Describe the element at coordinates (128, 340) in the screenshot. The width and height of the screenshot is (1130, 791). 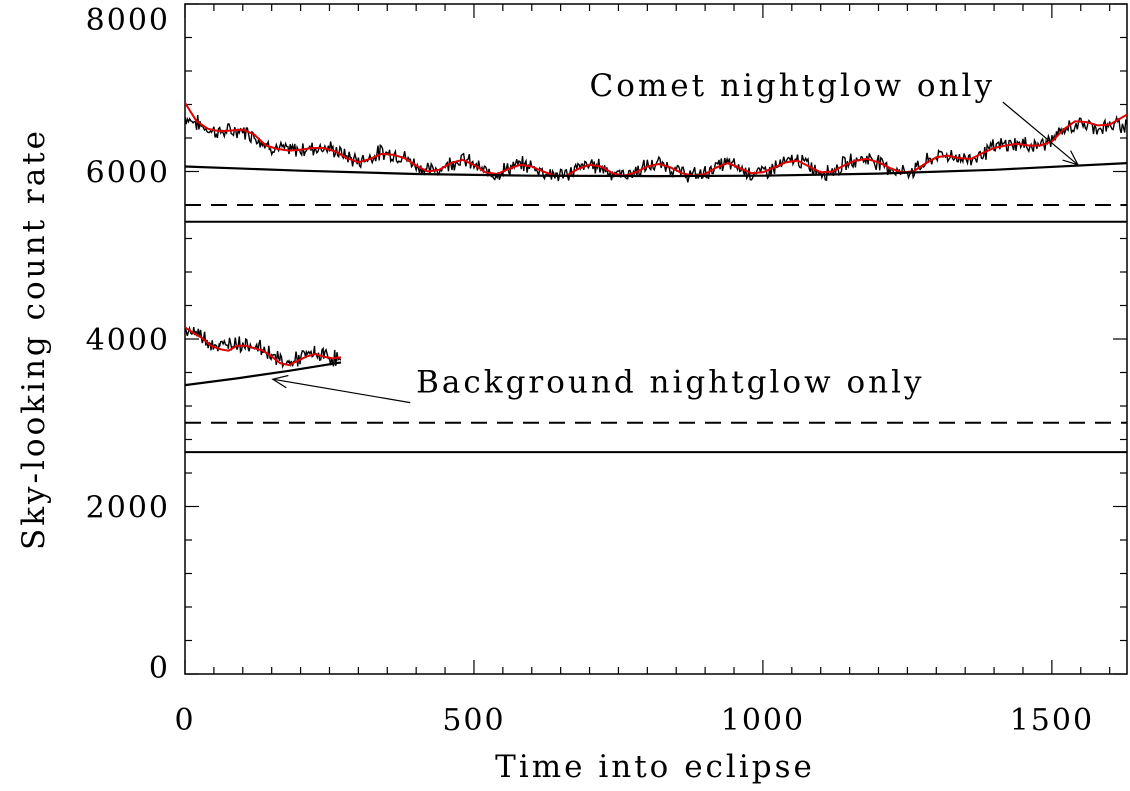
I see `y-tick-label: 4000` at that location.